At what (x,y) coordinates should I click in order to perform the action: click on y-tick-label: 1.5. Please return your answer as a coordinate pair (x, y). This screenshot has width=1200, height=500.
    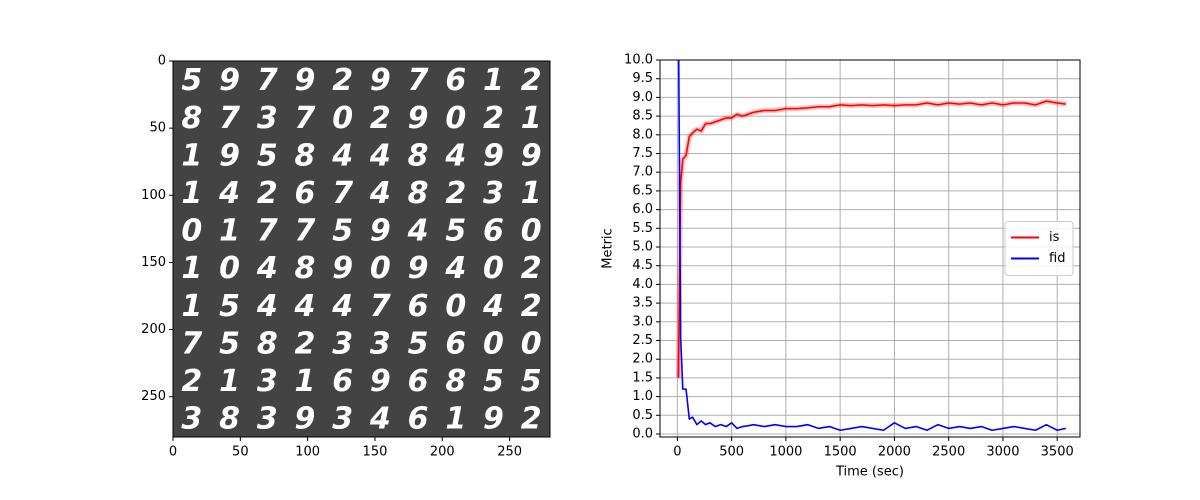
    Looking at the image, I should click on (642, 377).